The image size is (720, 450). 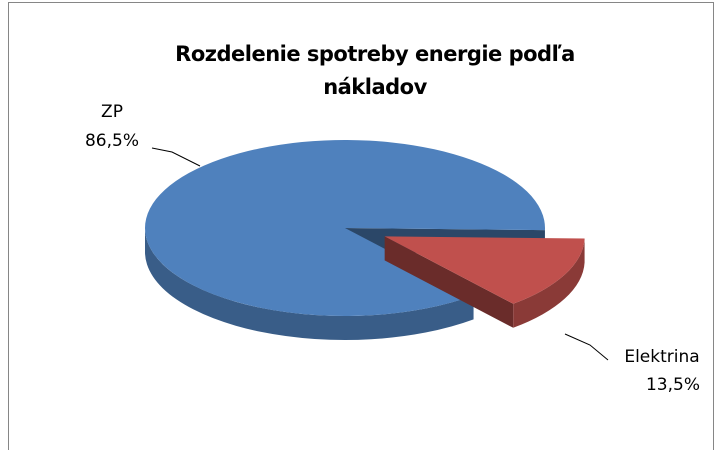 I want to click on value-label: 13,5%, so click(x=673, y=385).